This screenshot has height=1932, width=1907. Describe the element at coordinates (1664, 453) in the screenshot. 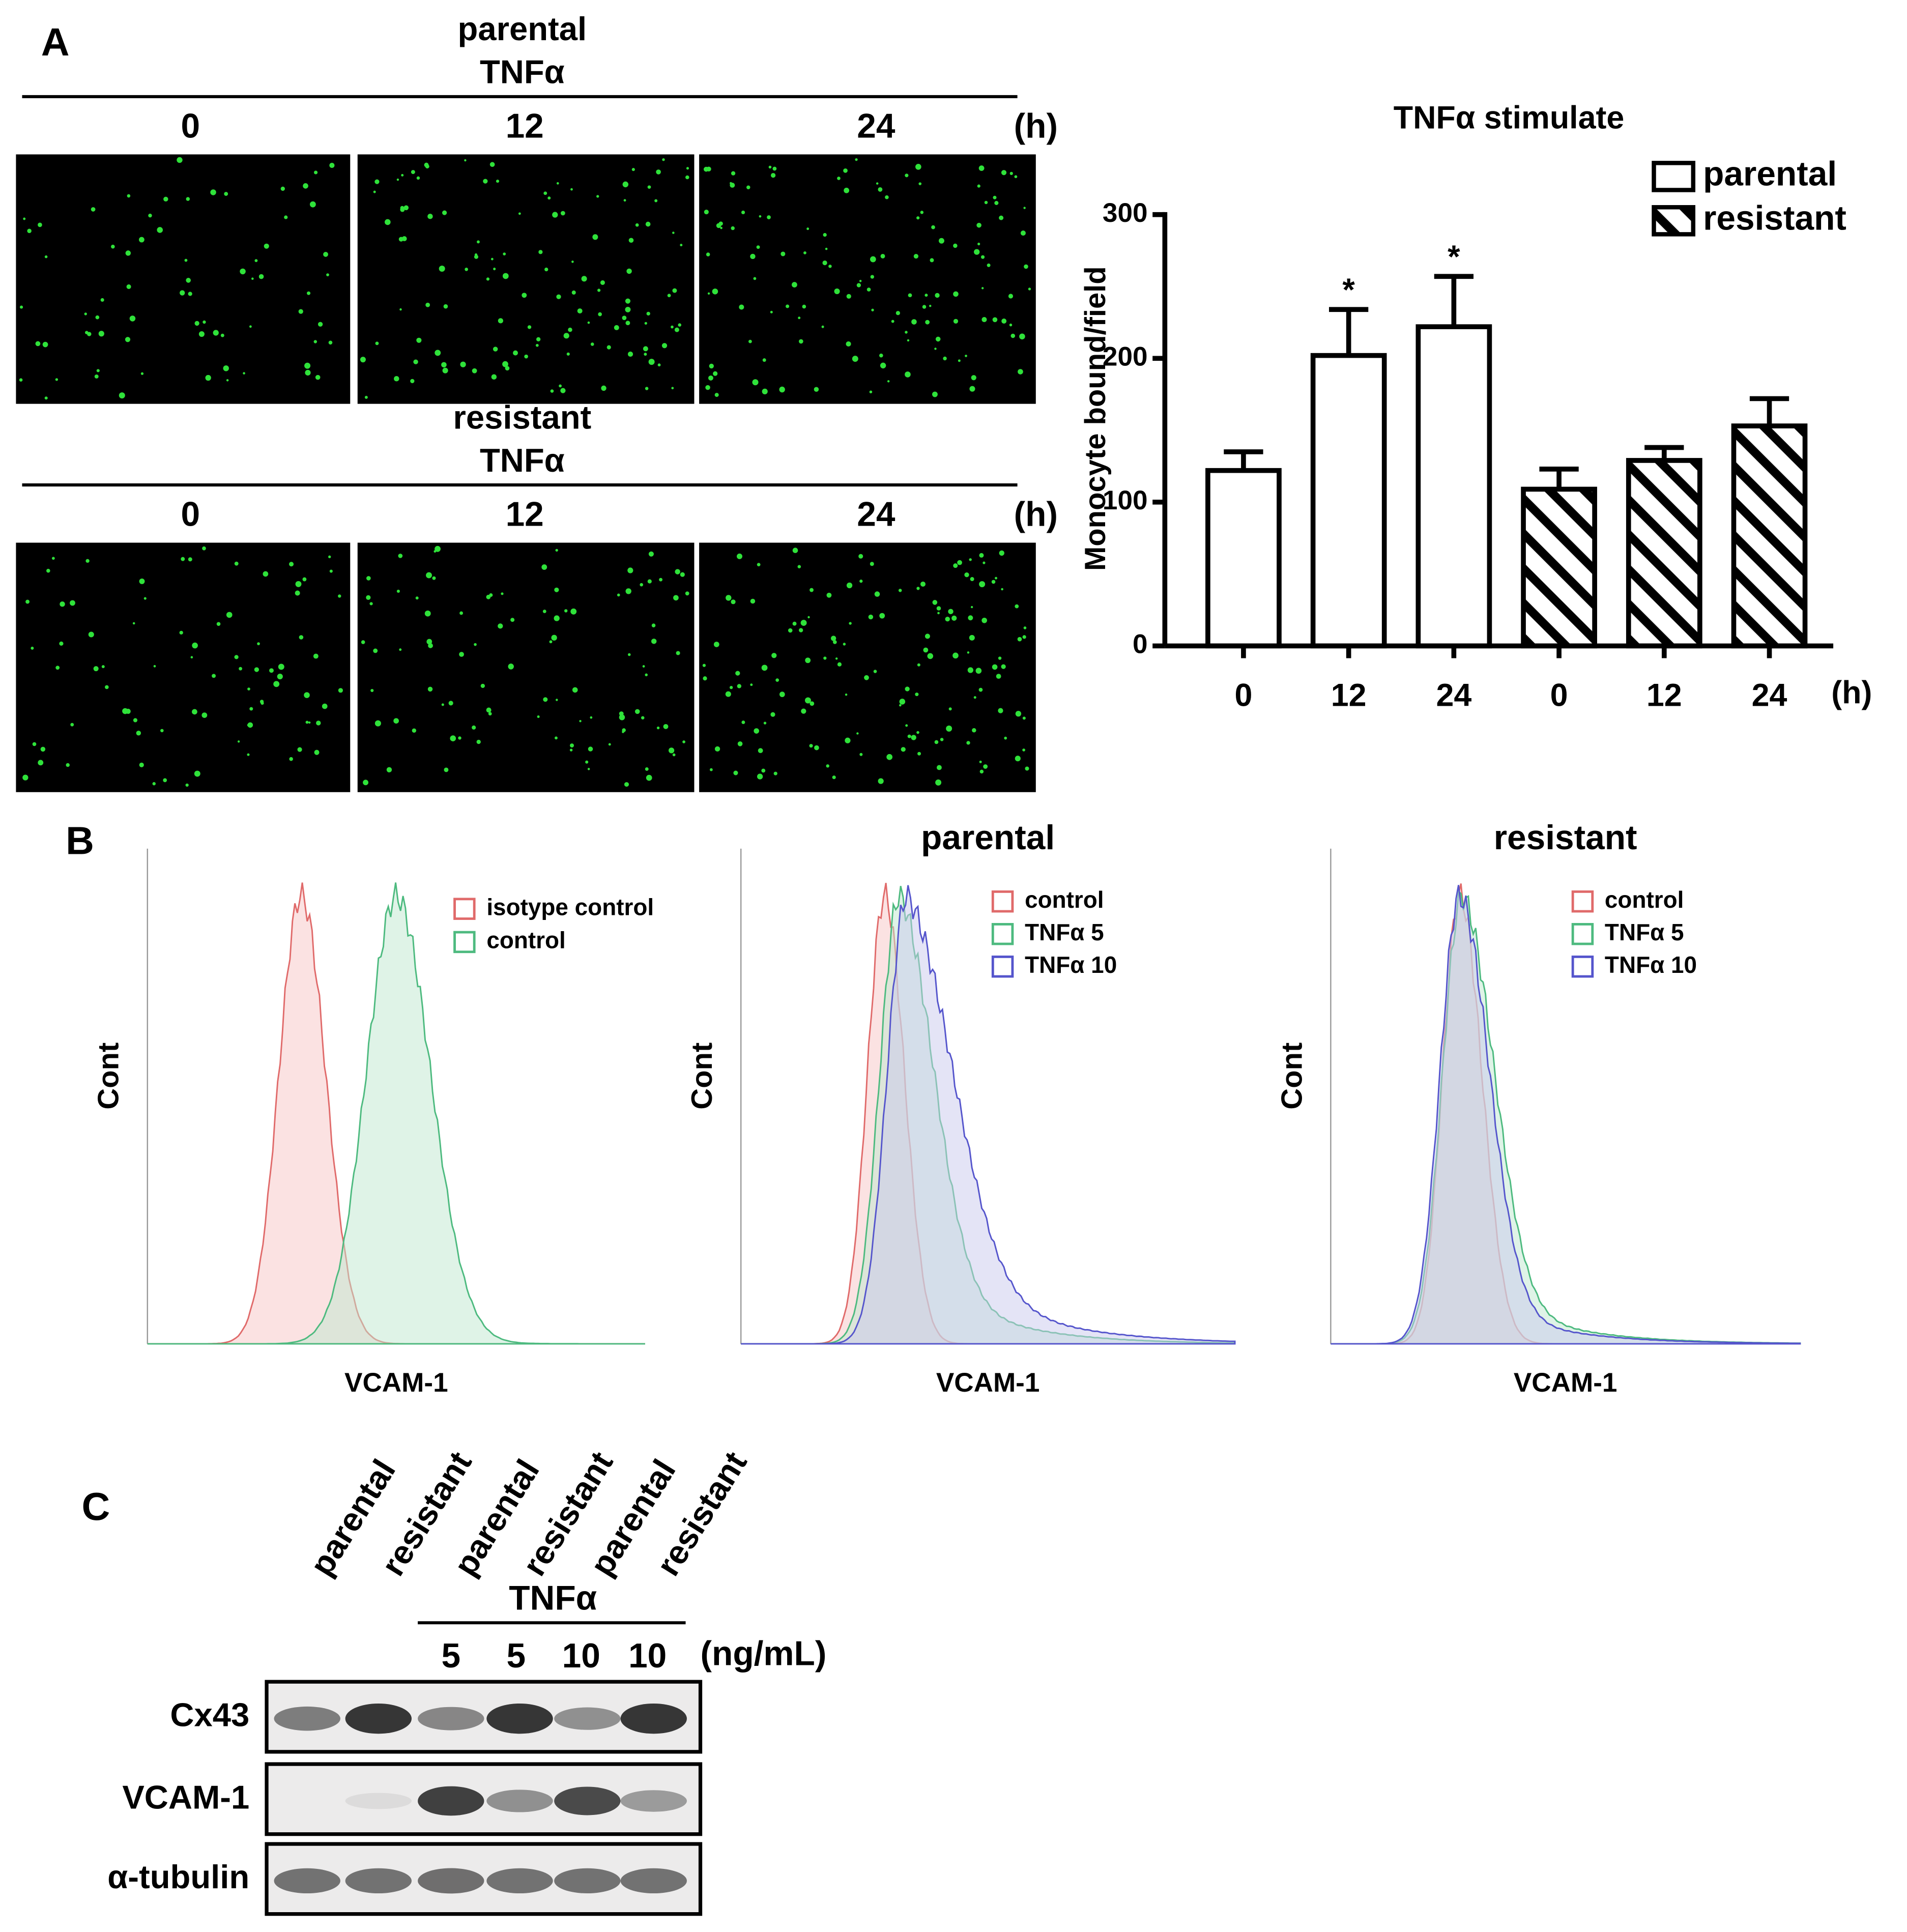

I see `error-bar` at that location.